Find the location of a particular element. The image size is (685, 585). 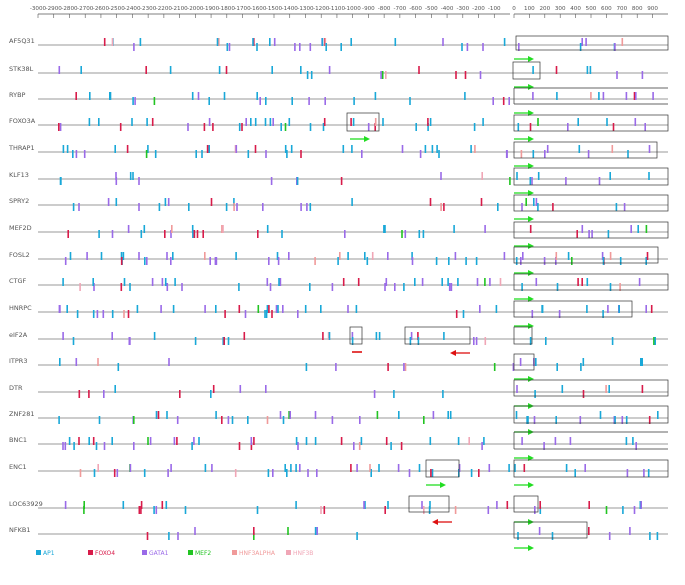

axis-tick-label: -2700 is located at coordinates (85, 9).